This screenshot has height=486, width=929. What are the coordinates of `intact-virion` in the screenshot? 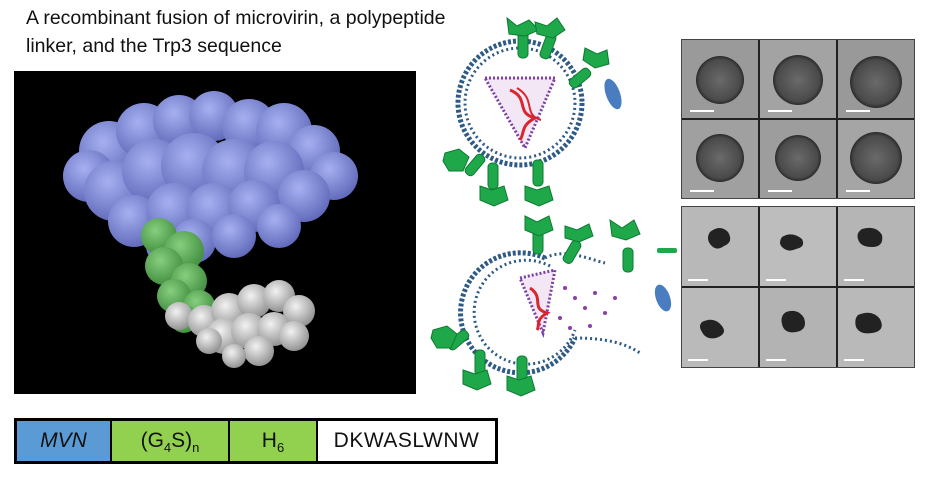 It's located at (532, 111).